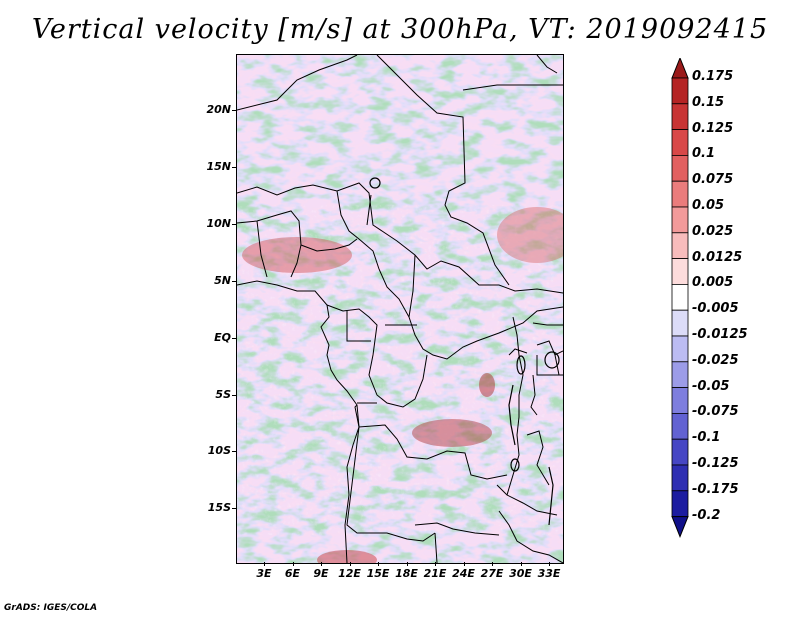  What do you see at coordinates (713, 128) in the screenshot?
I see `colorbar-label: 0.125` at bounding box center [713, 128].